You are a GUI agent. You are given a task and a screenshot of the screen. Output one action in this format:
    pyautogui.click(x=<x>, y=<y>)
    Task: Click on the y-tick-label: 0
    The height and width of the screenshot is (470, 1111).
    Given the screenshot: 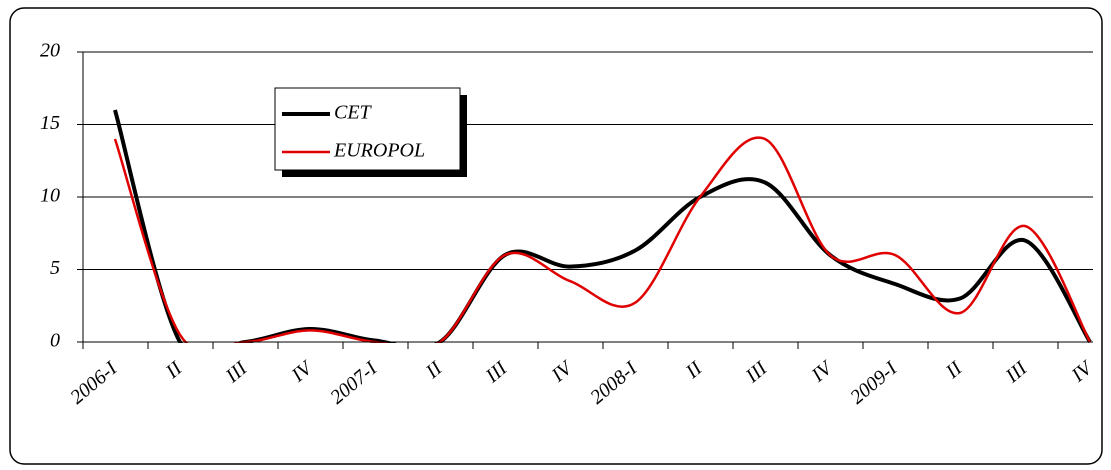 What is the action you would take?
    pyautogui.click(x=55, y=341)
    